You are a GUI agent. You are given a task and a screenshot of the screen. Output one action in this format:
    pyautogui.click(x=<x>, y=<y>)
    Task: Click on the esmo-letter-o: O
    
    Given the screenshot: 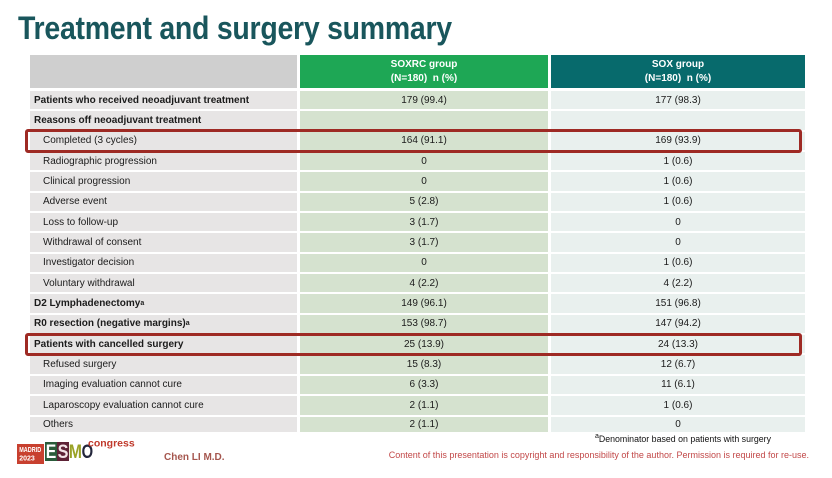 What is the action you would take?
    pyautogui.click(x=88, y=452)
    